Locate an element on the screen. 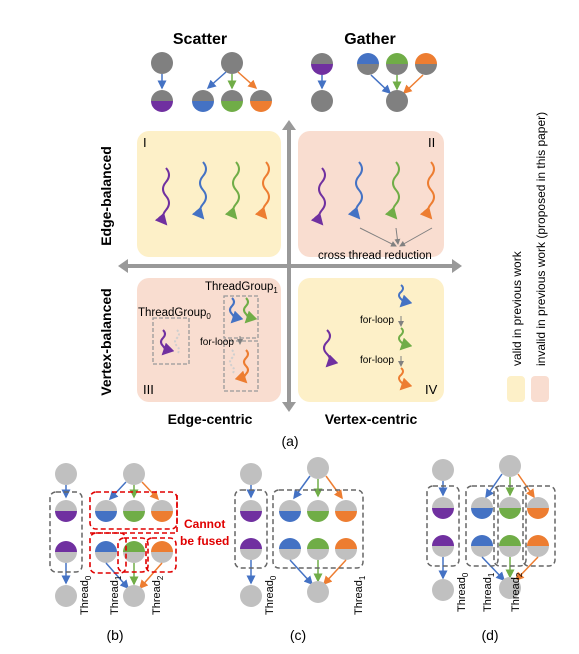  quadrant-IV-box is located at coordinates (371, 340).